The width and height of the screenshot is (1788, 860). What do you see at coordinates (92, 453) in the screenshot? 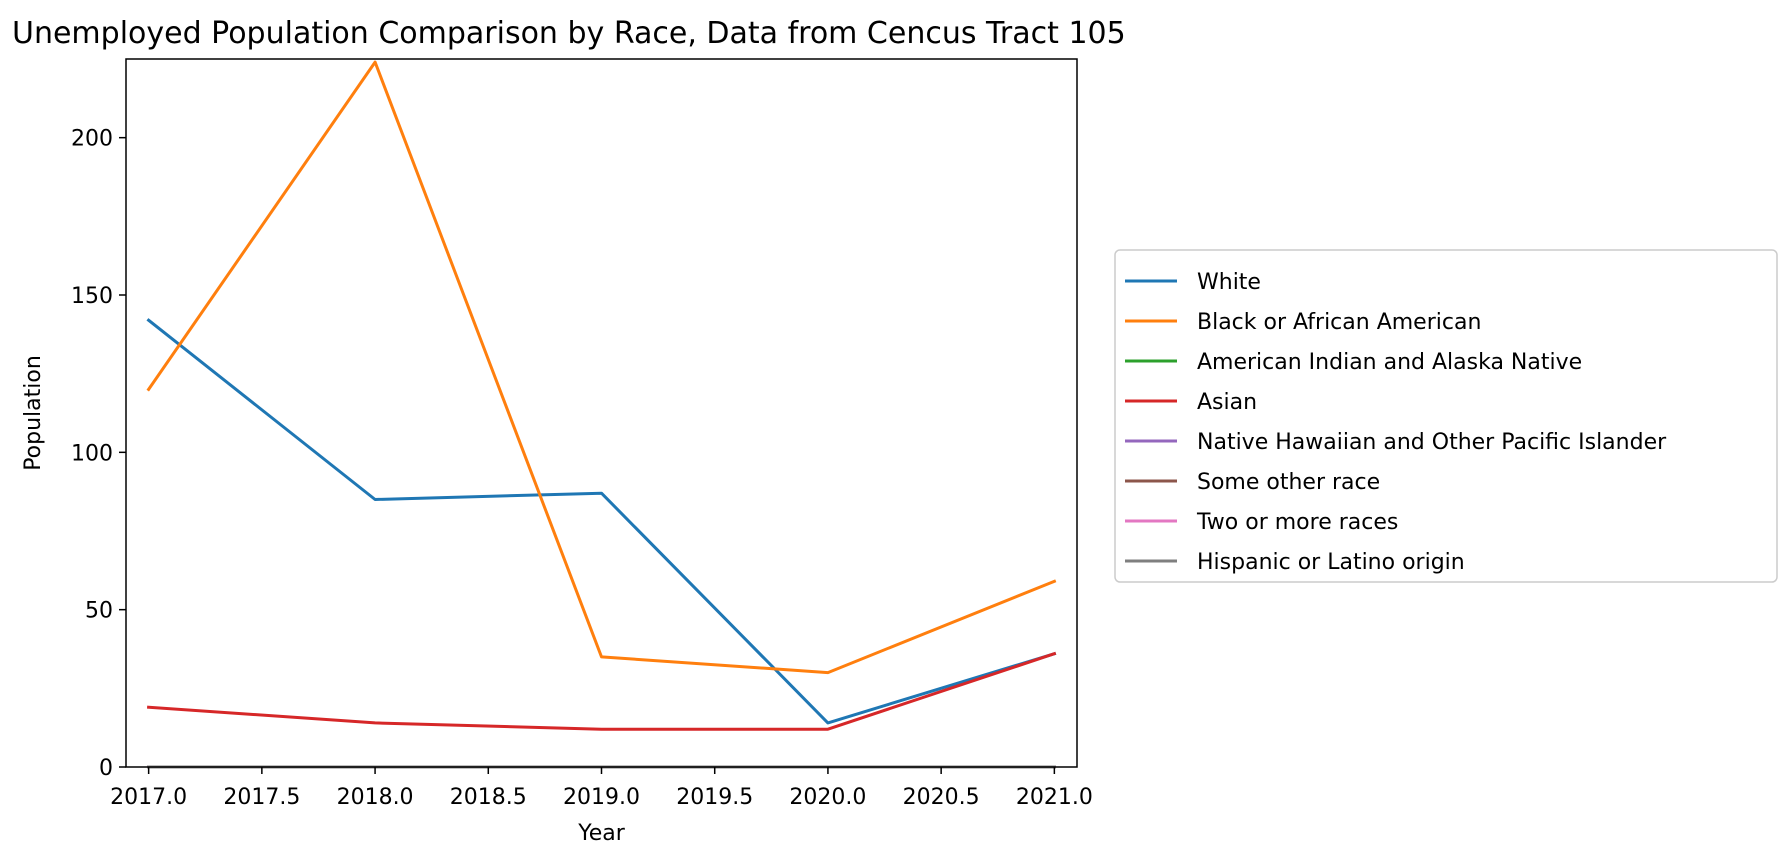
I see `y-tick-label: 100` at bounding box center [92, 453].